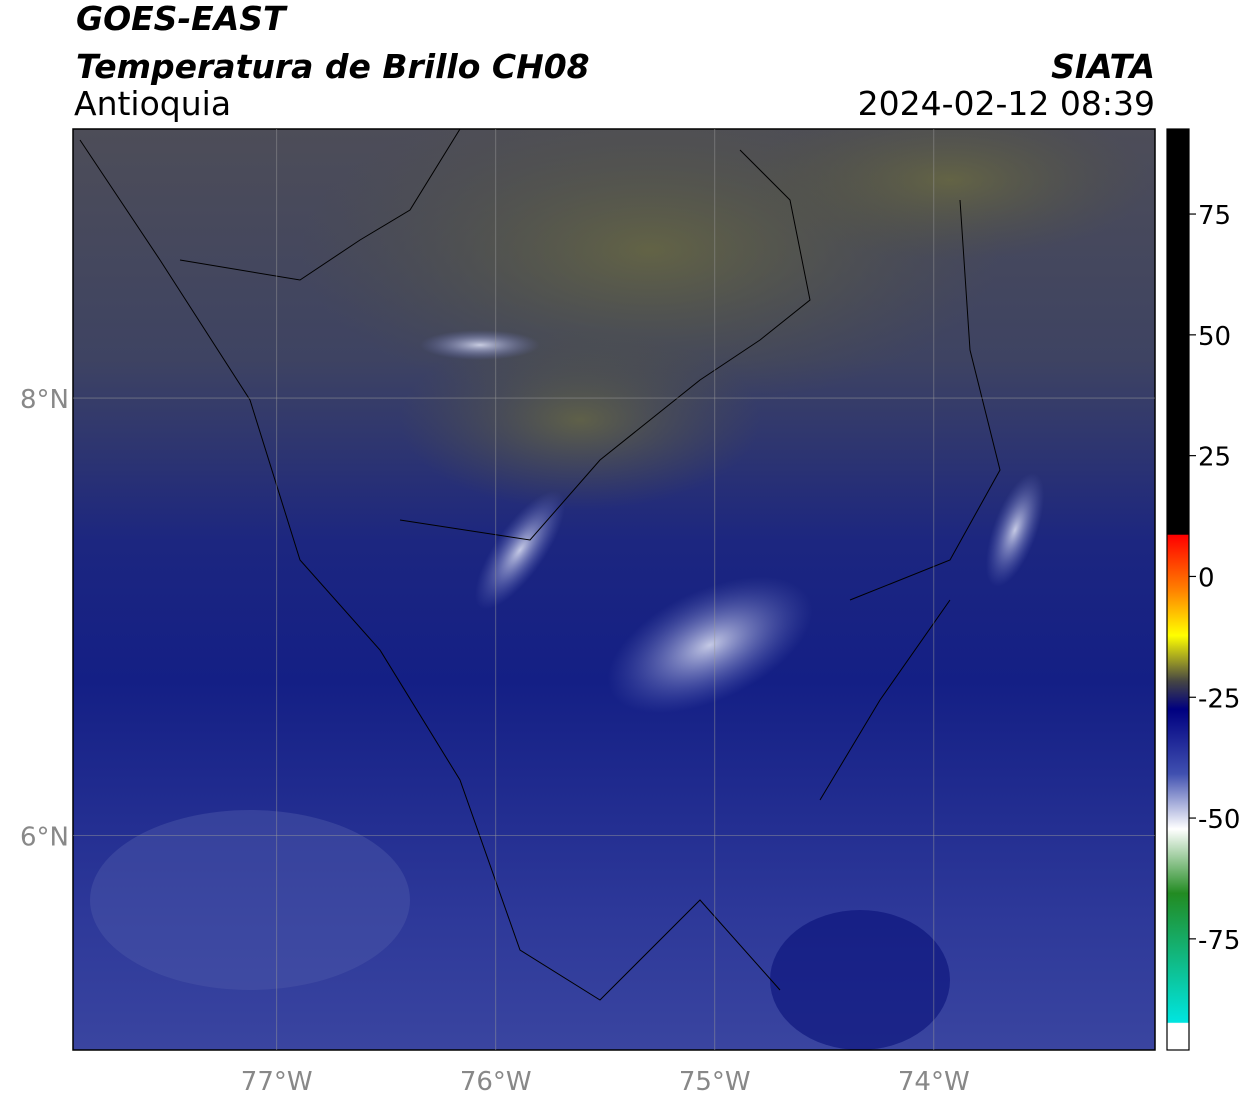 Image resolution: width=1252 pixels, height=1099 pixels. I want to click on colorbar-tick-label: -25, so click(1219, 699).